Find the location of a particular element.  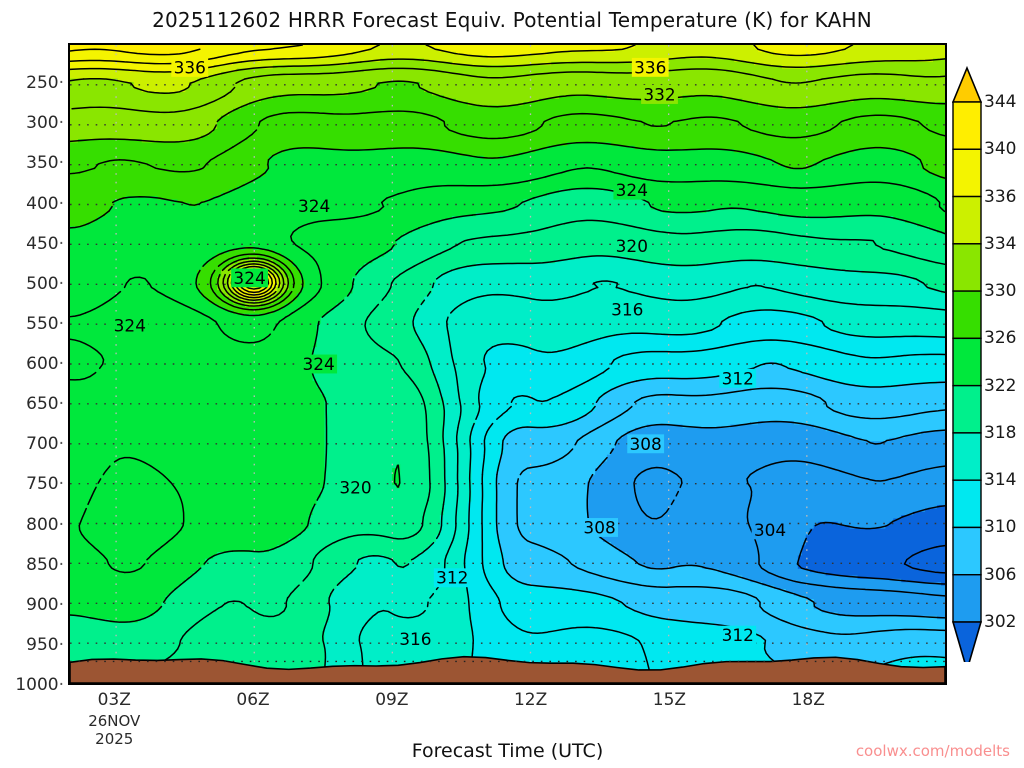

contour-label-backing is located at coordinates (415, 639).